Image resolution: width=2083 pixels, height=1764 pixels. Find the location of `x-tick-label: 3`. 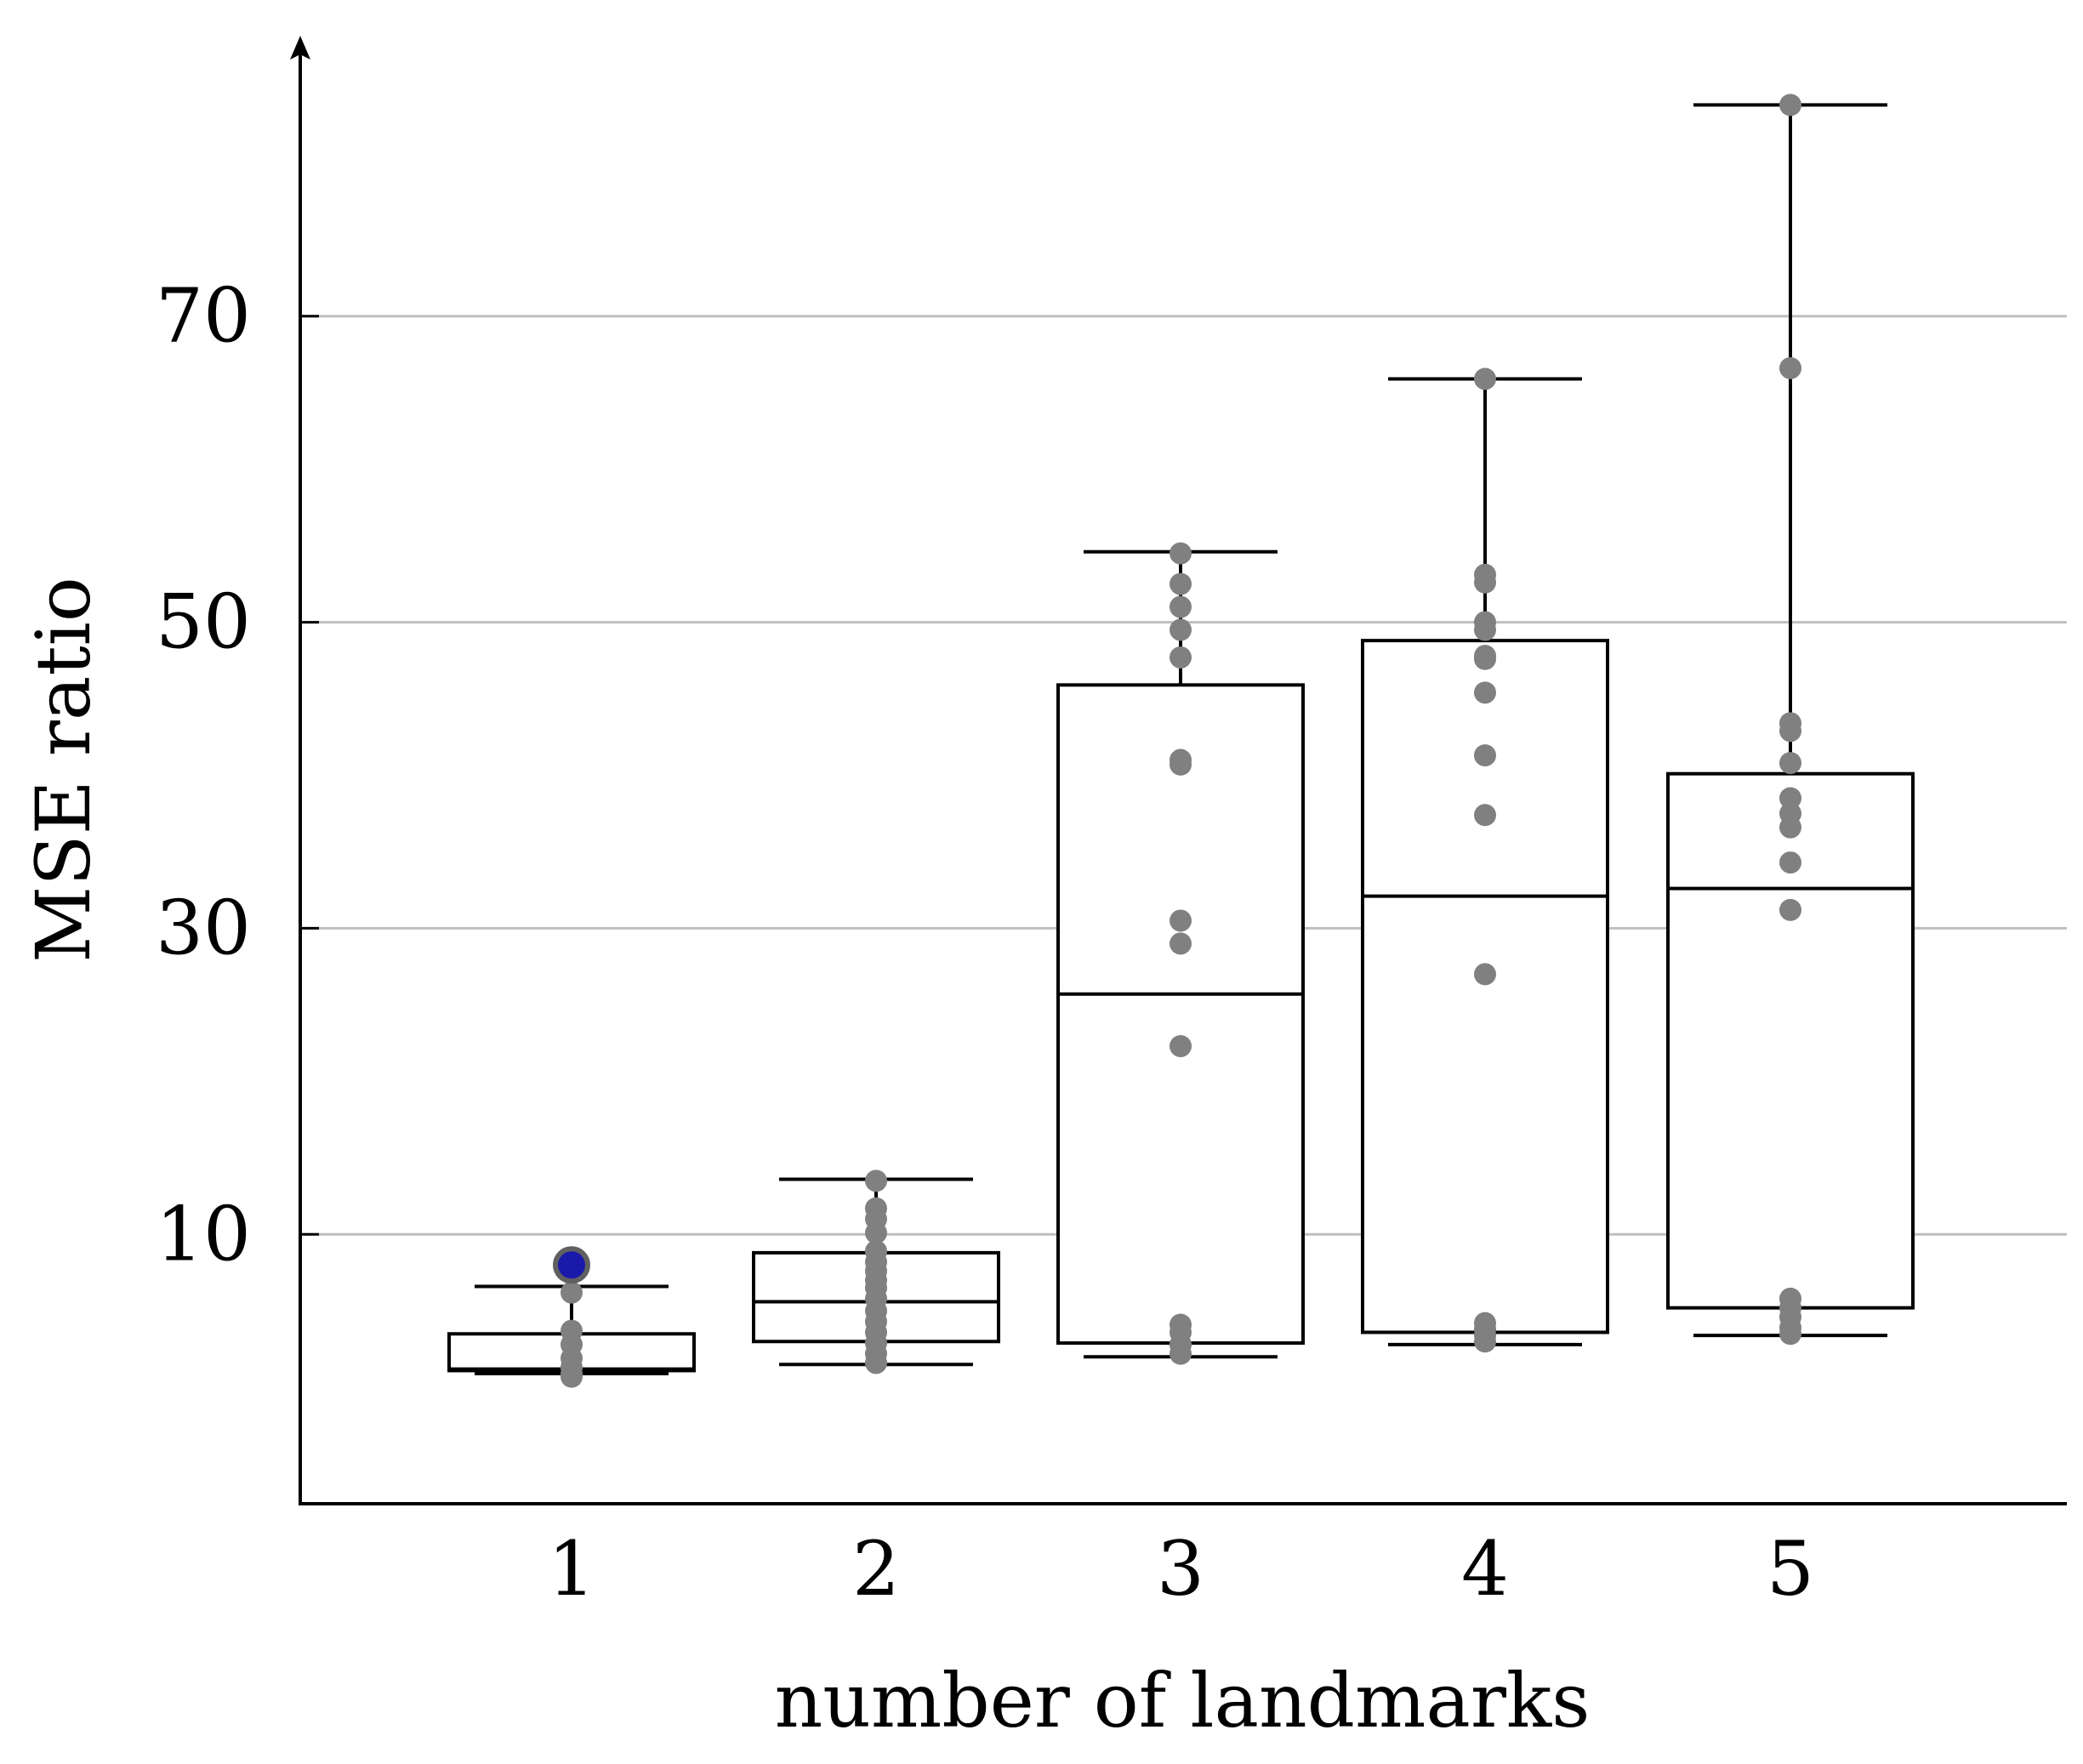

x-tick-label: 3 is located at coordinates (1180, 1569).